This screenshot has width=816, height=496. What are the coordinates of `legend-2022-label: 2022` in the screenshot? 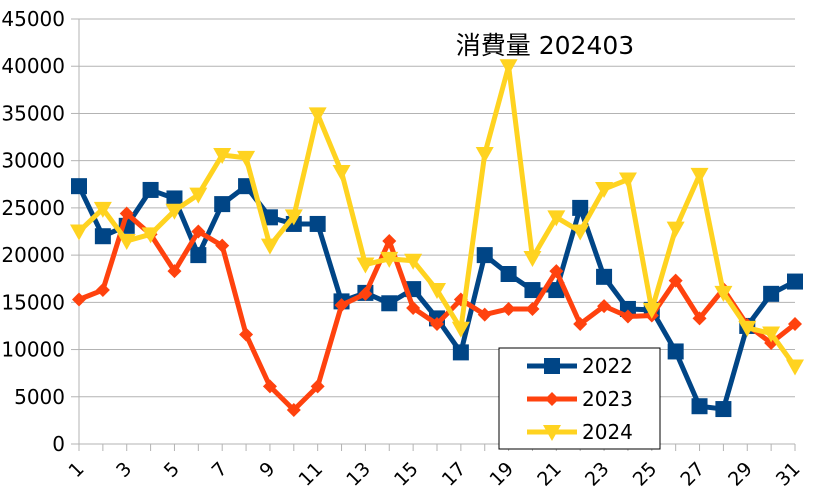 It's located at (607, 366).